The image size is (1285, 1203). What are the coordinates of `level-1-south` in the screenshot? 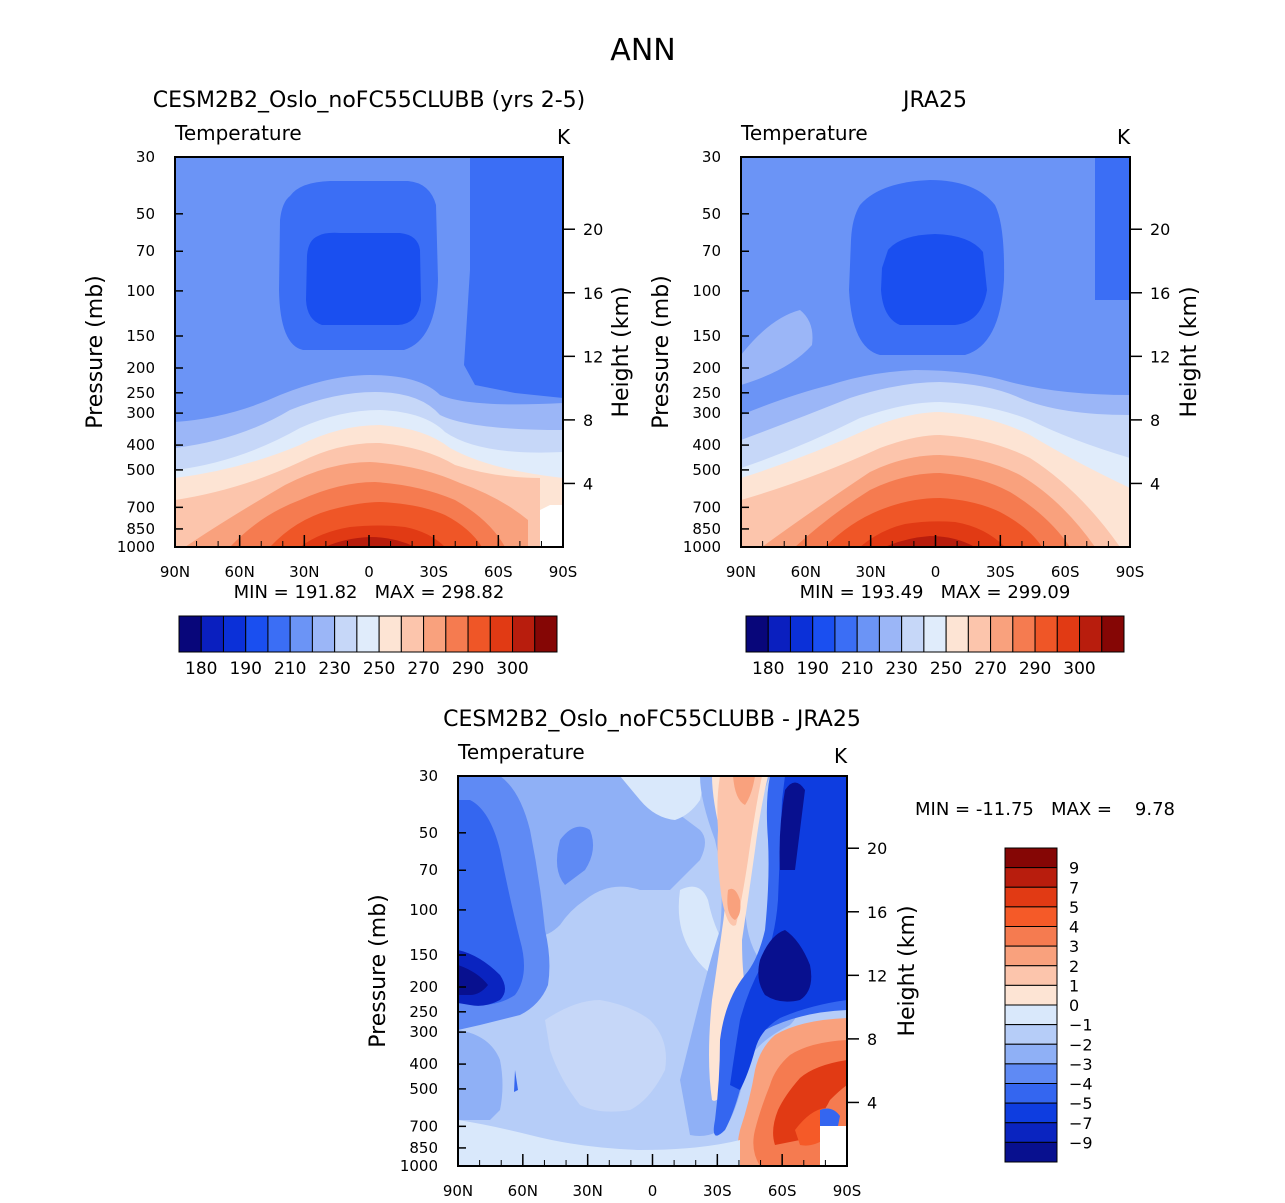 It's located at (739, 851).